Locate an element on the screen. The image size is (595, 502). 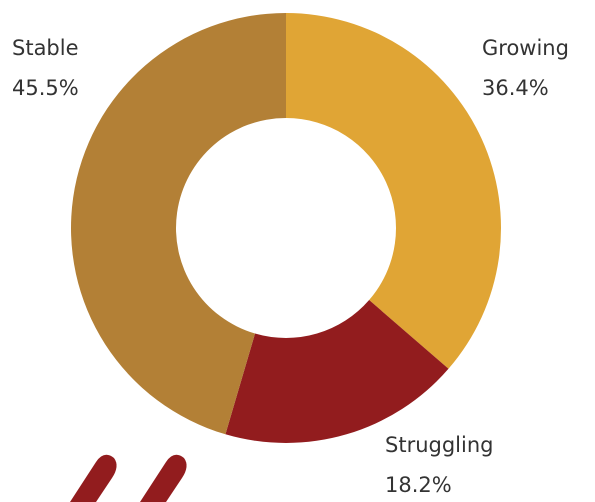
slice-value-label: 45.5% is located at coordinates (45, 88).